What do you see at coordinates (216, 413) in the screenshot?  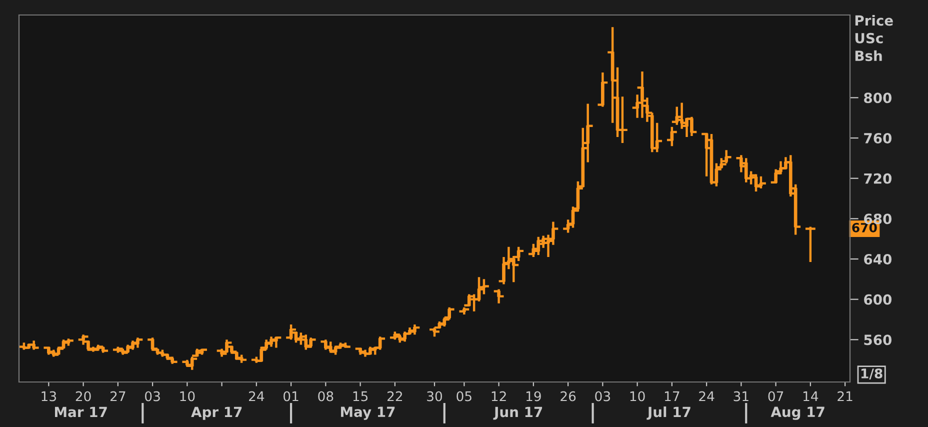 I see `text: Apr 17` at bounding box center [216, 413].